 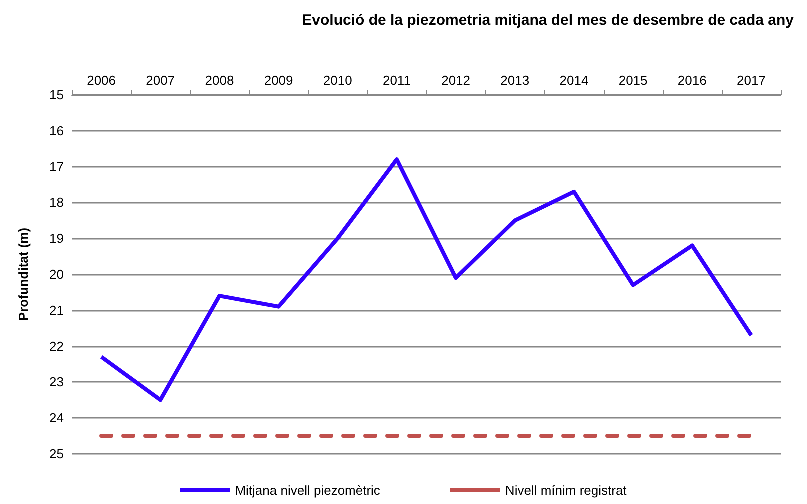 I want to click on x-tick-label: 2009, so click(x=279, y=80).